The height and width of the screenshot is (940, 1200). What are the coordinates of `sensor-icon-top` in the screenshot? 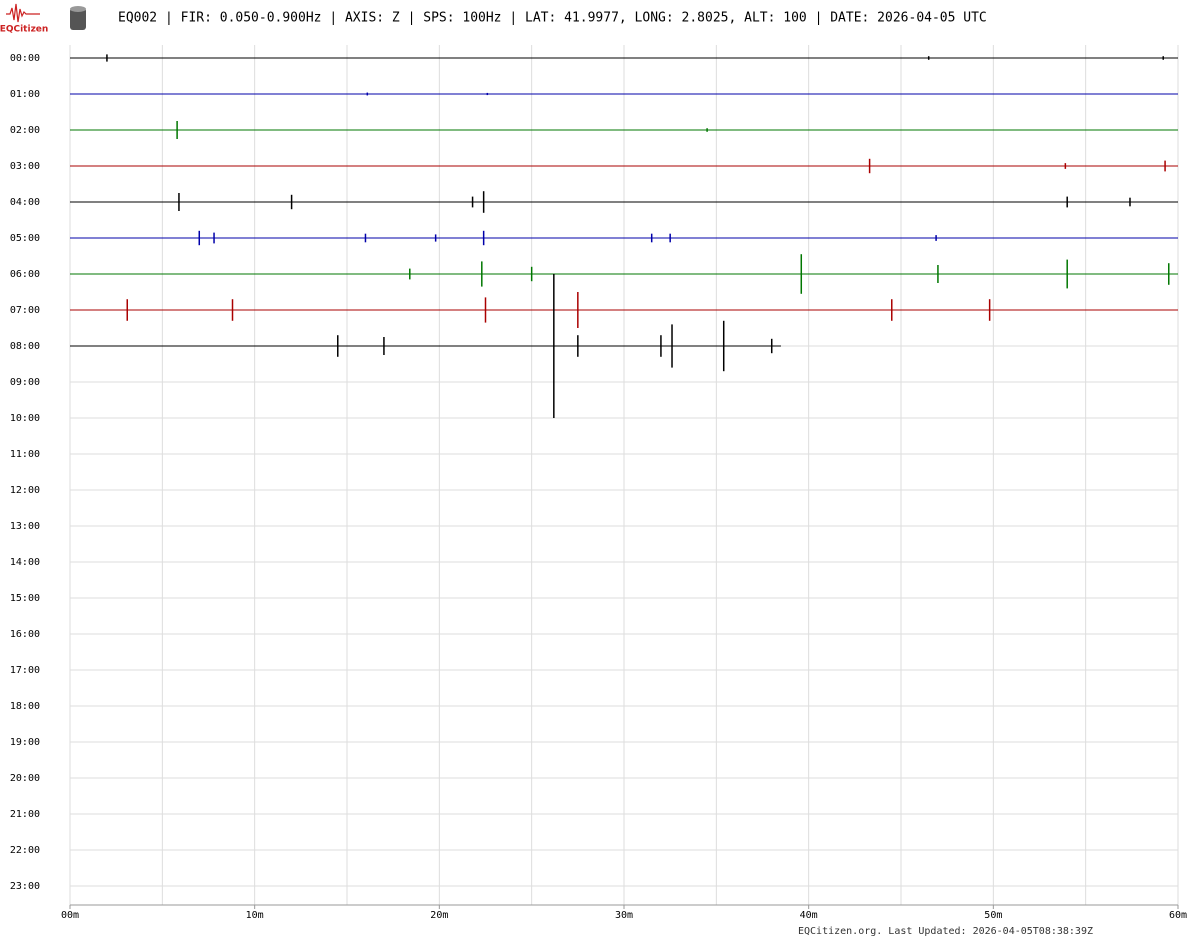 It's located at (78, 9).